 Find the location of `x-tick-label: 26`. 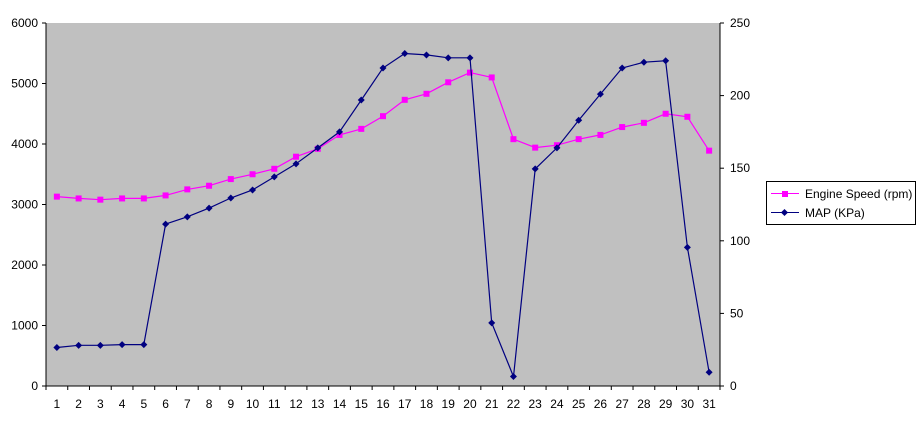

x-tick-label: 26 is located at coordinates (601, 404).